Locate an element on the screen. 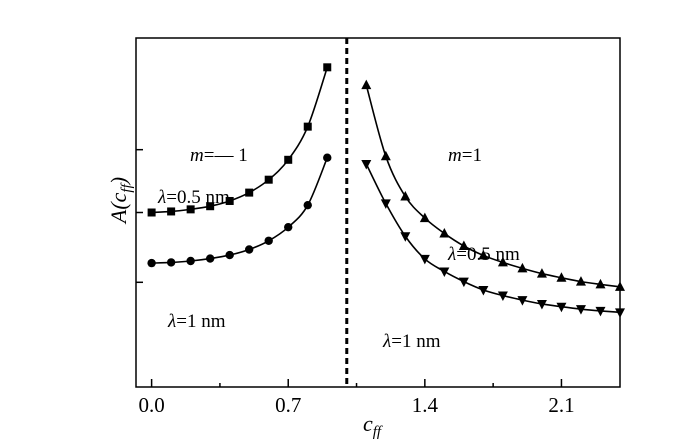 The image size is (700, 447). annotation-lambda-right-bottom-text: =1 nm is located at coordinates (415, 341).